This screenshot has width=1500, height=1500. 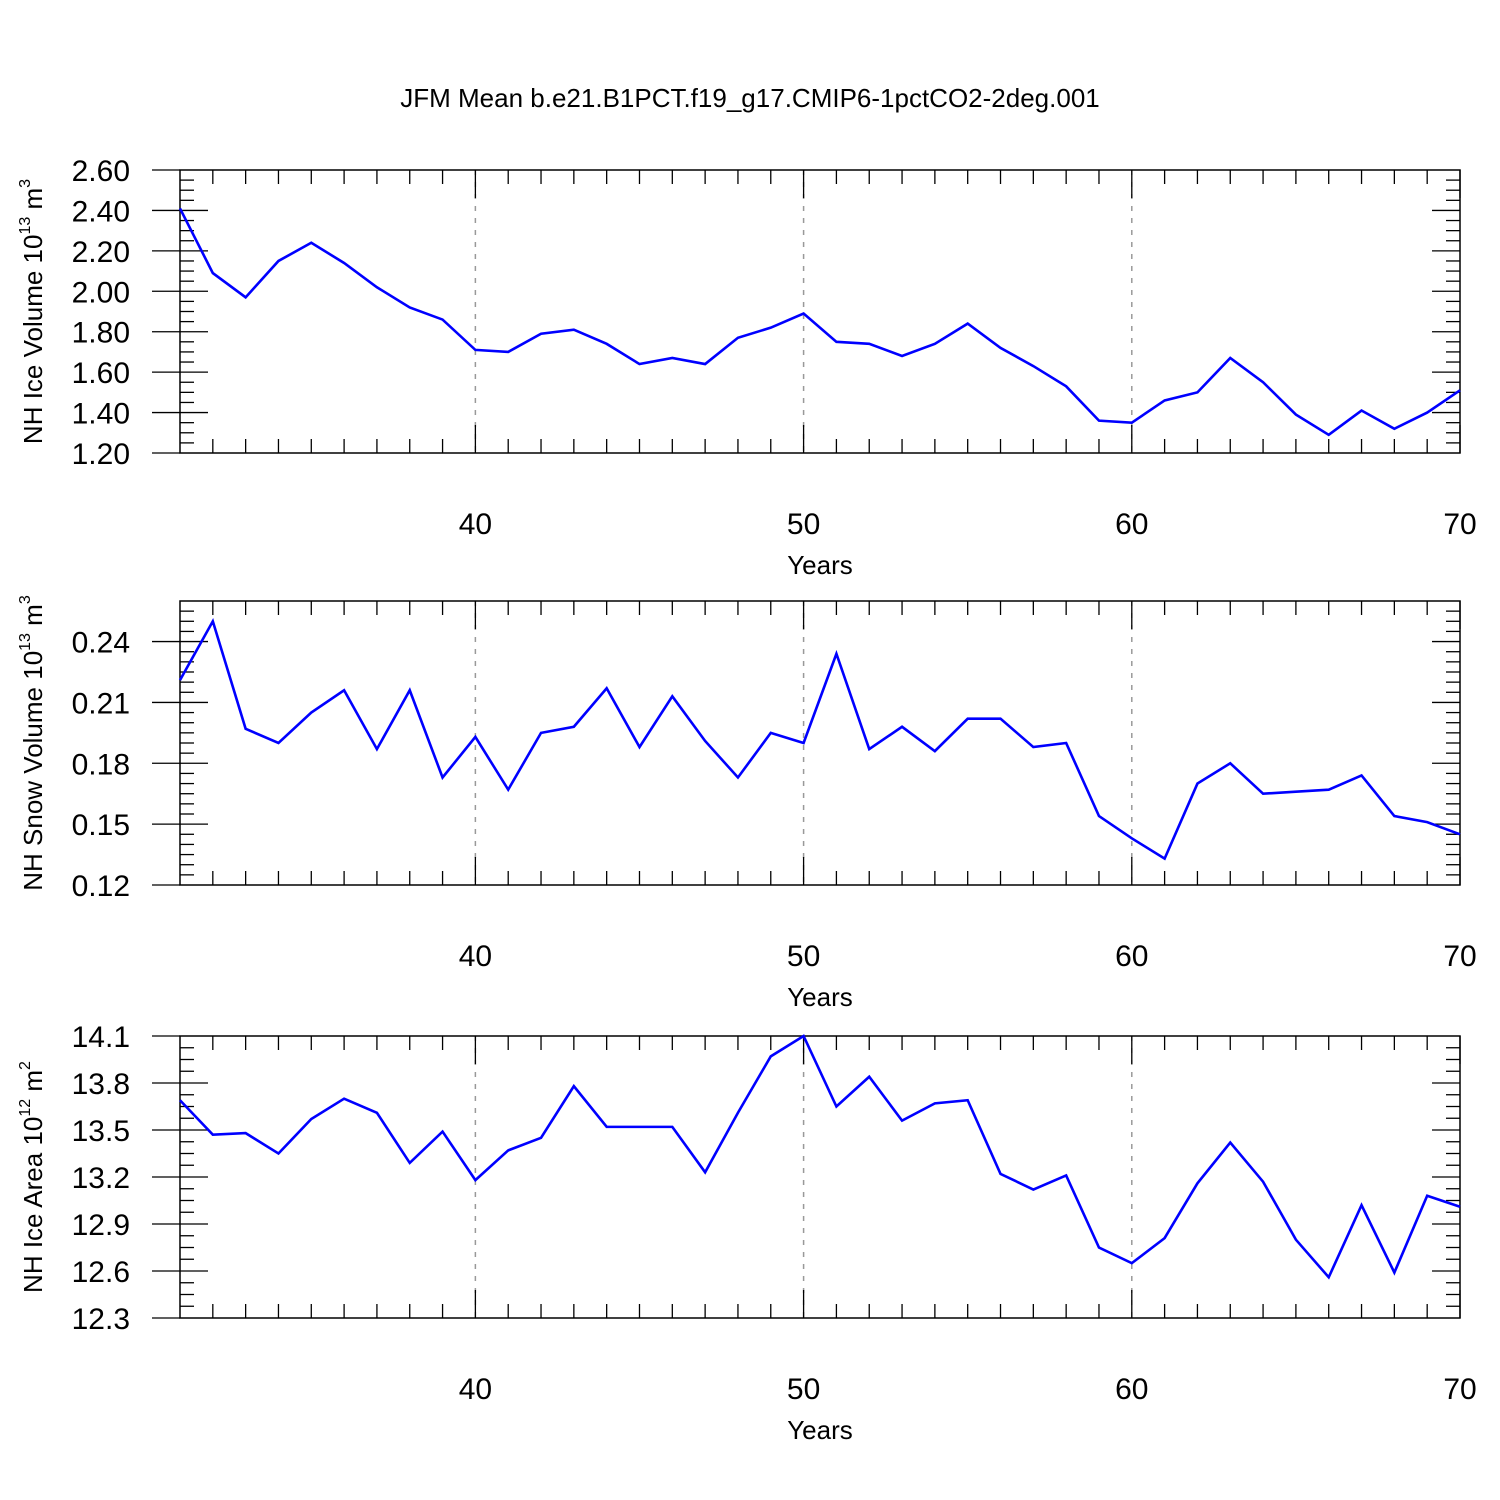 What do you see at coordinates (101, 825) in the screenshot?
I see `y-tick-label: 0.15` at bounding box center [101, 825].